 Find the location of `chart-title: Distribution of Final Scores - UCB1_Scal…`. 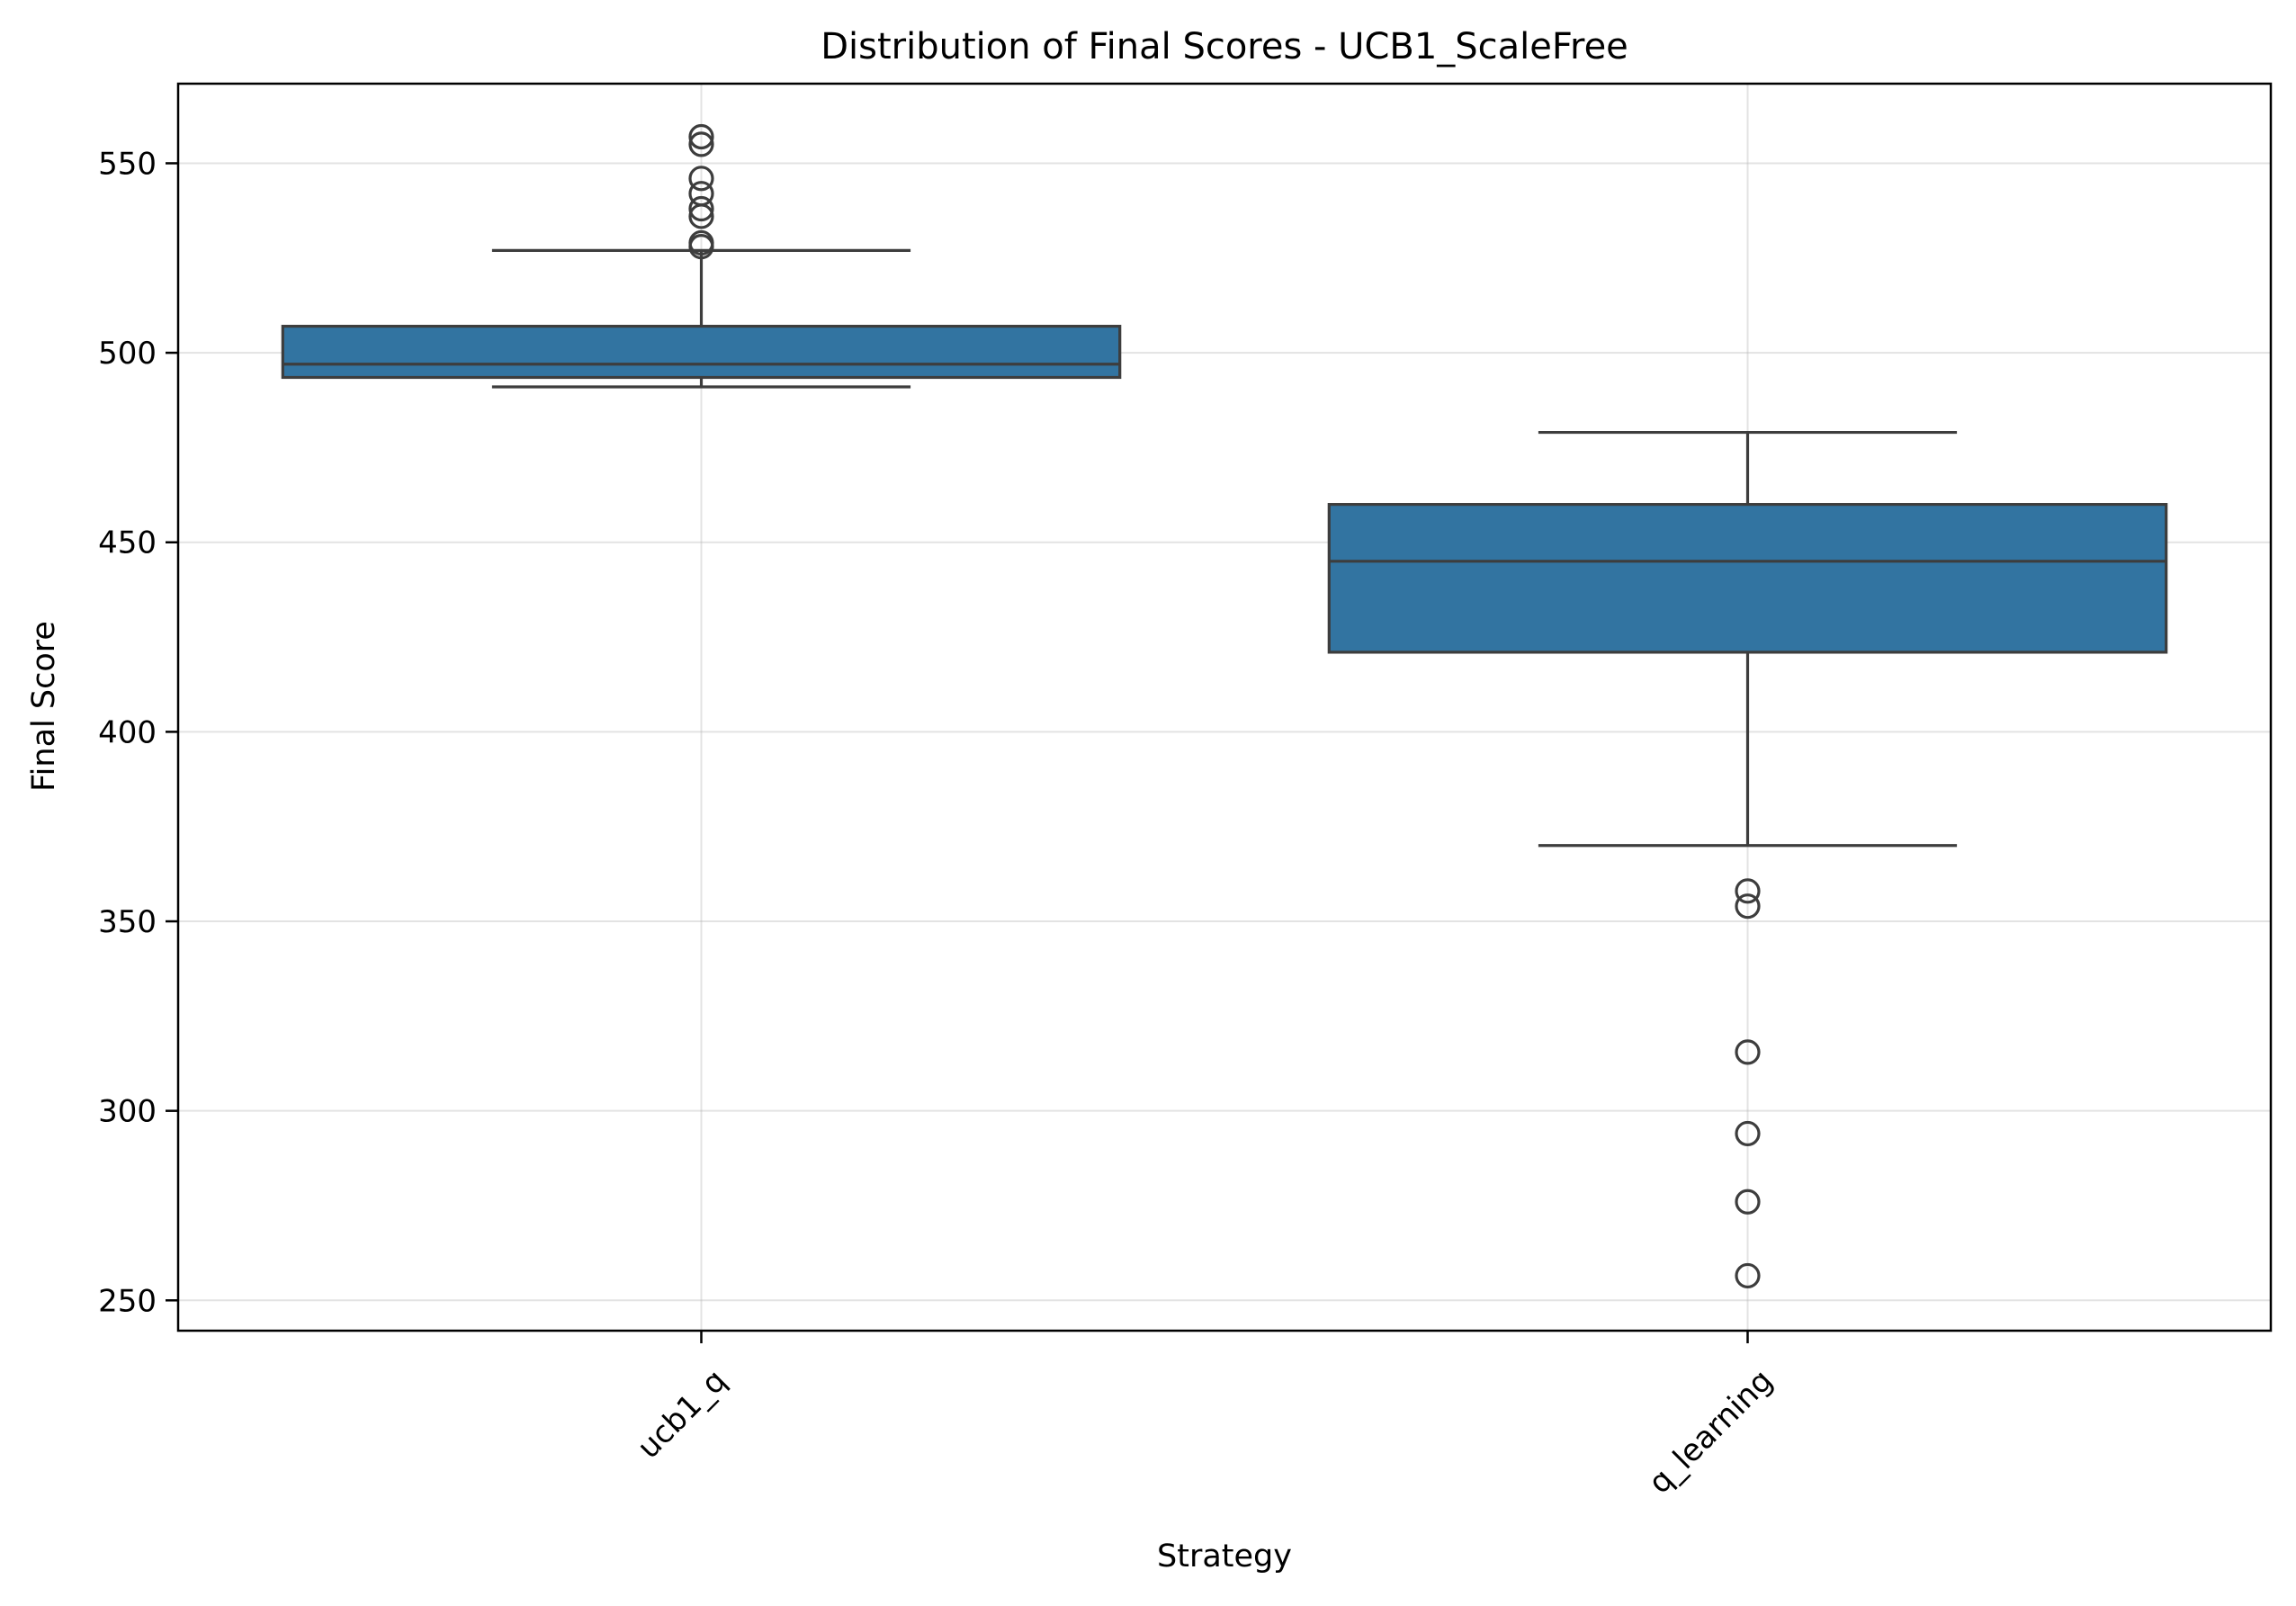

chart-title: Distribution of Final Scores - UCB1_Scal… is located at coordinates (1224, 46).